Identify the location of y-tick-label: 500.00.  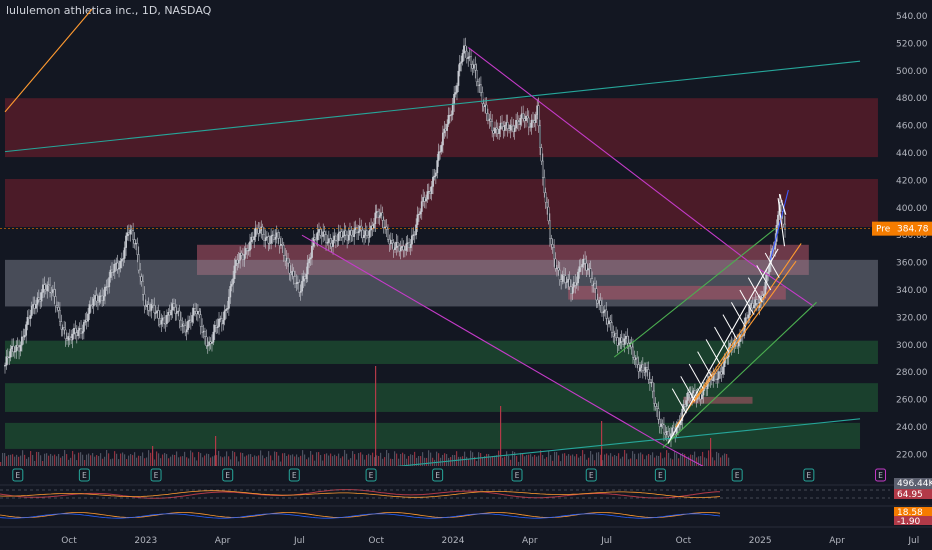
(912, 72).